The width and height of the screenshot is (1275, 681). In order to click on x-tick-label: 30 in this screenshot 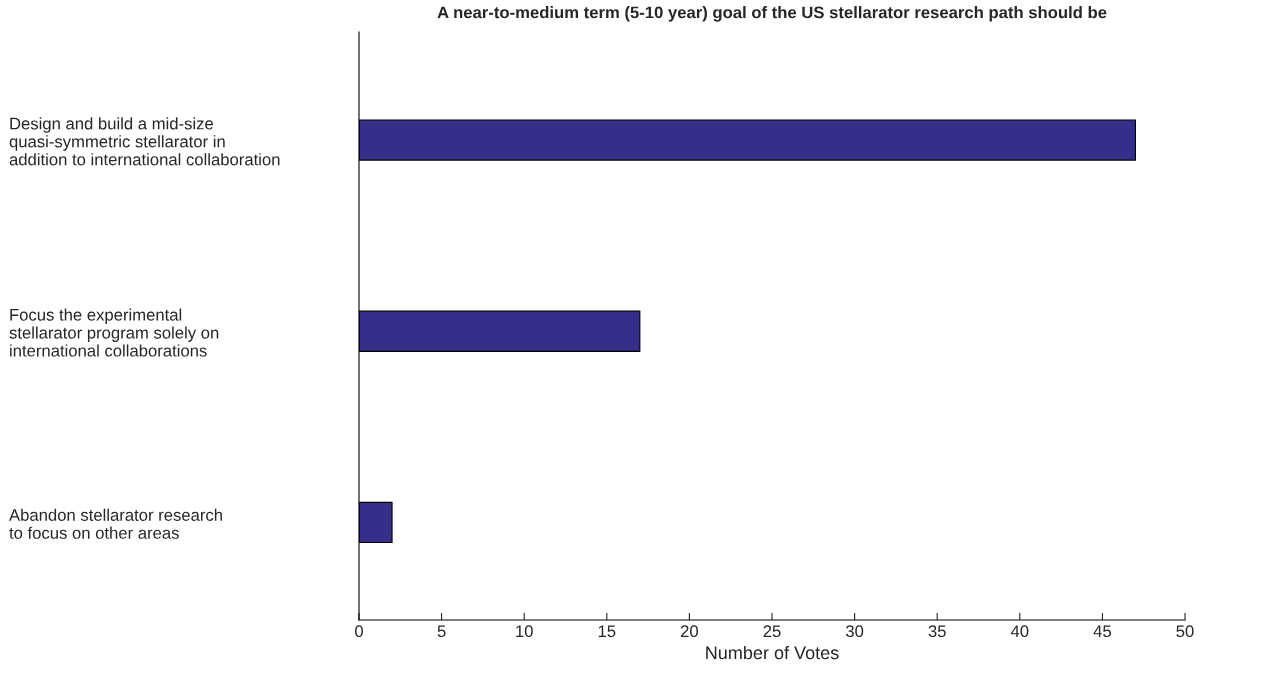, I will do `click(854, 631)`.